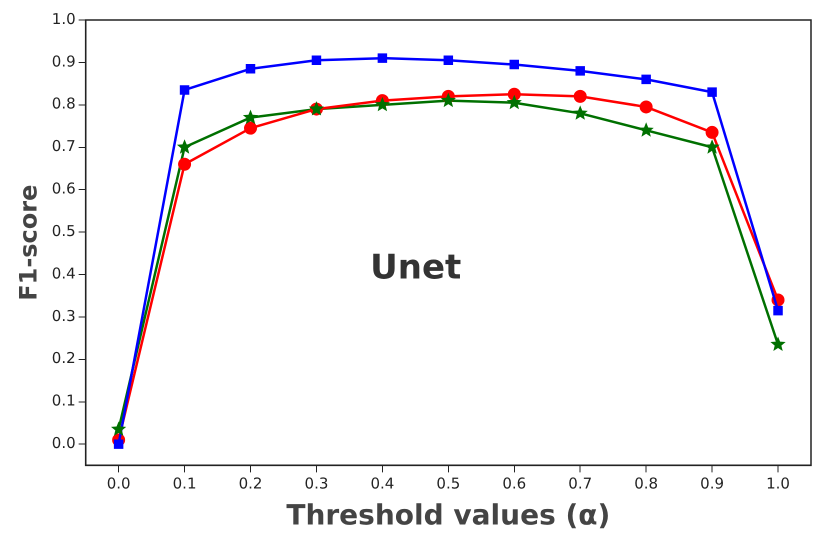 The width and height of the screenshot is (826, 546). I want to click on x-tick-label: 0.4, so click(382, 483).